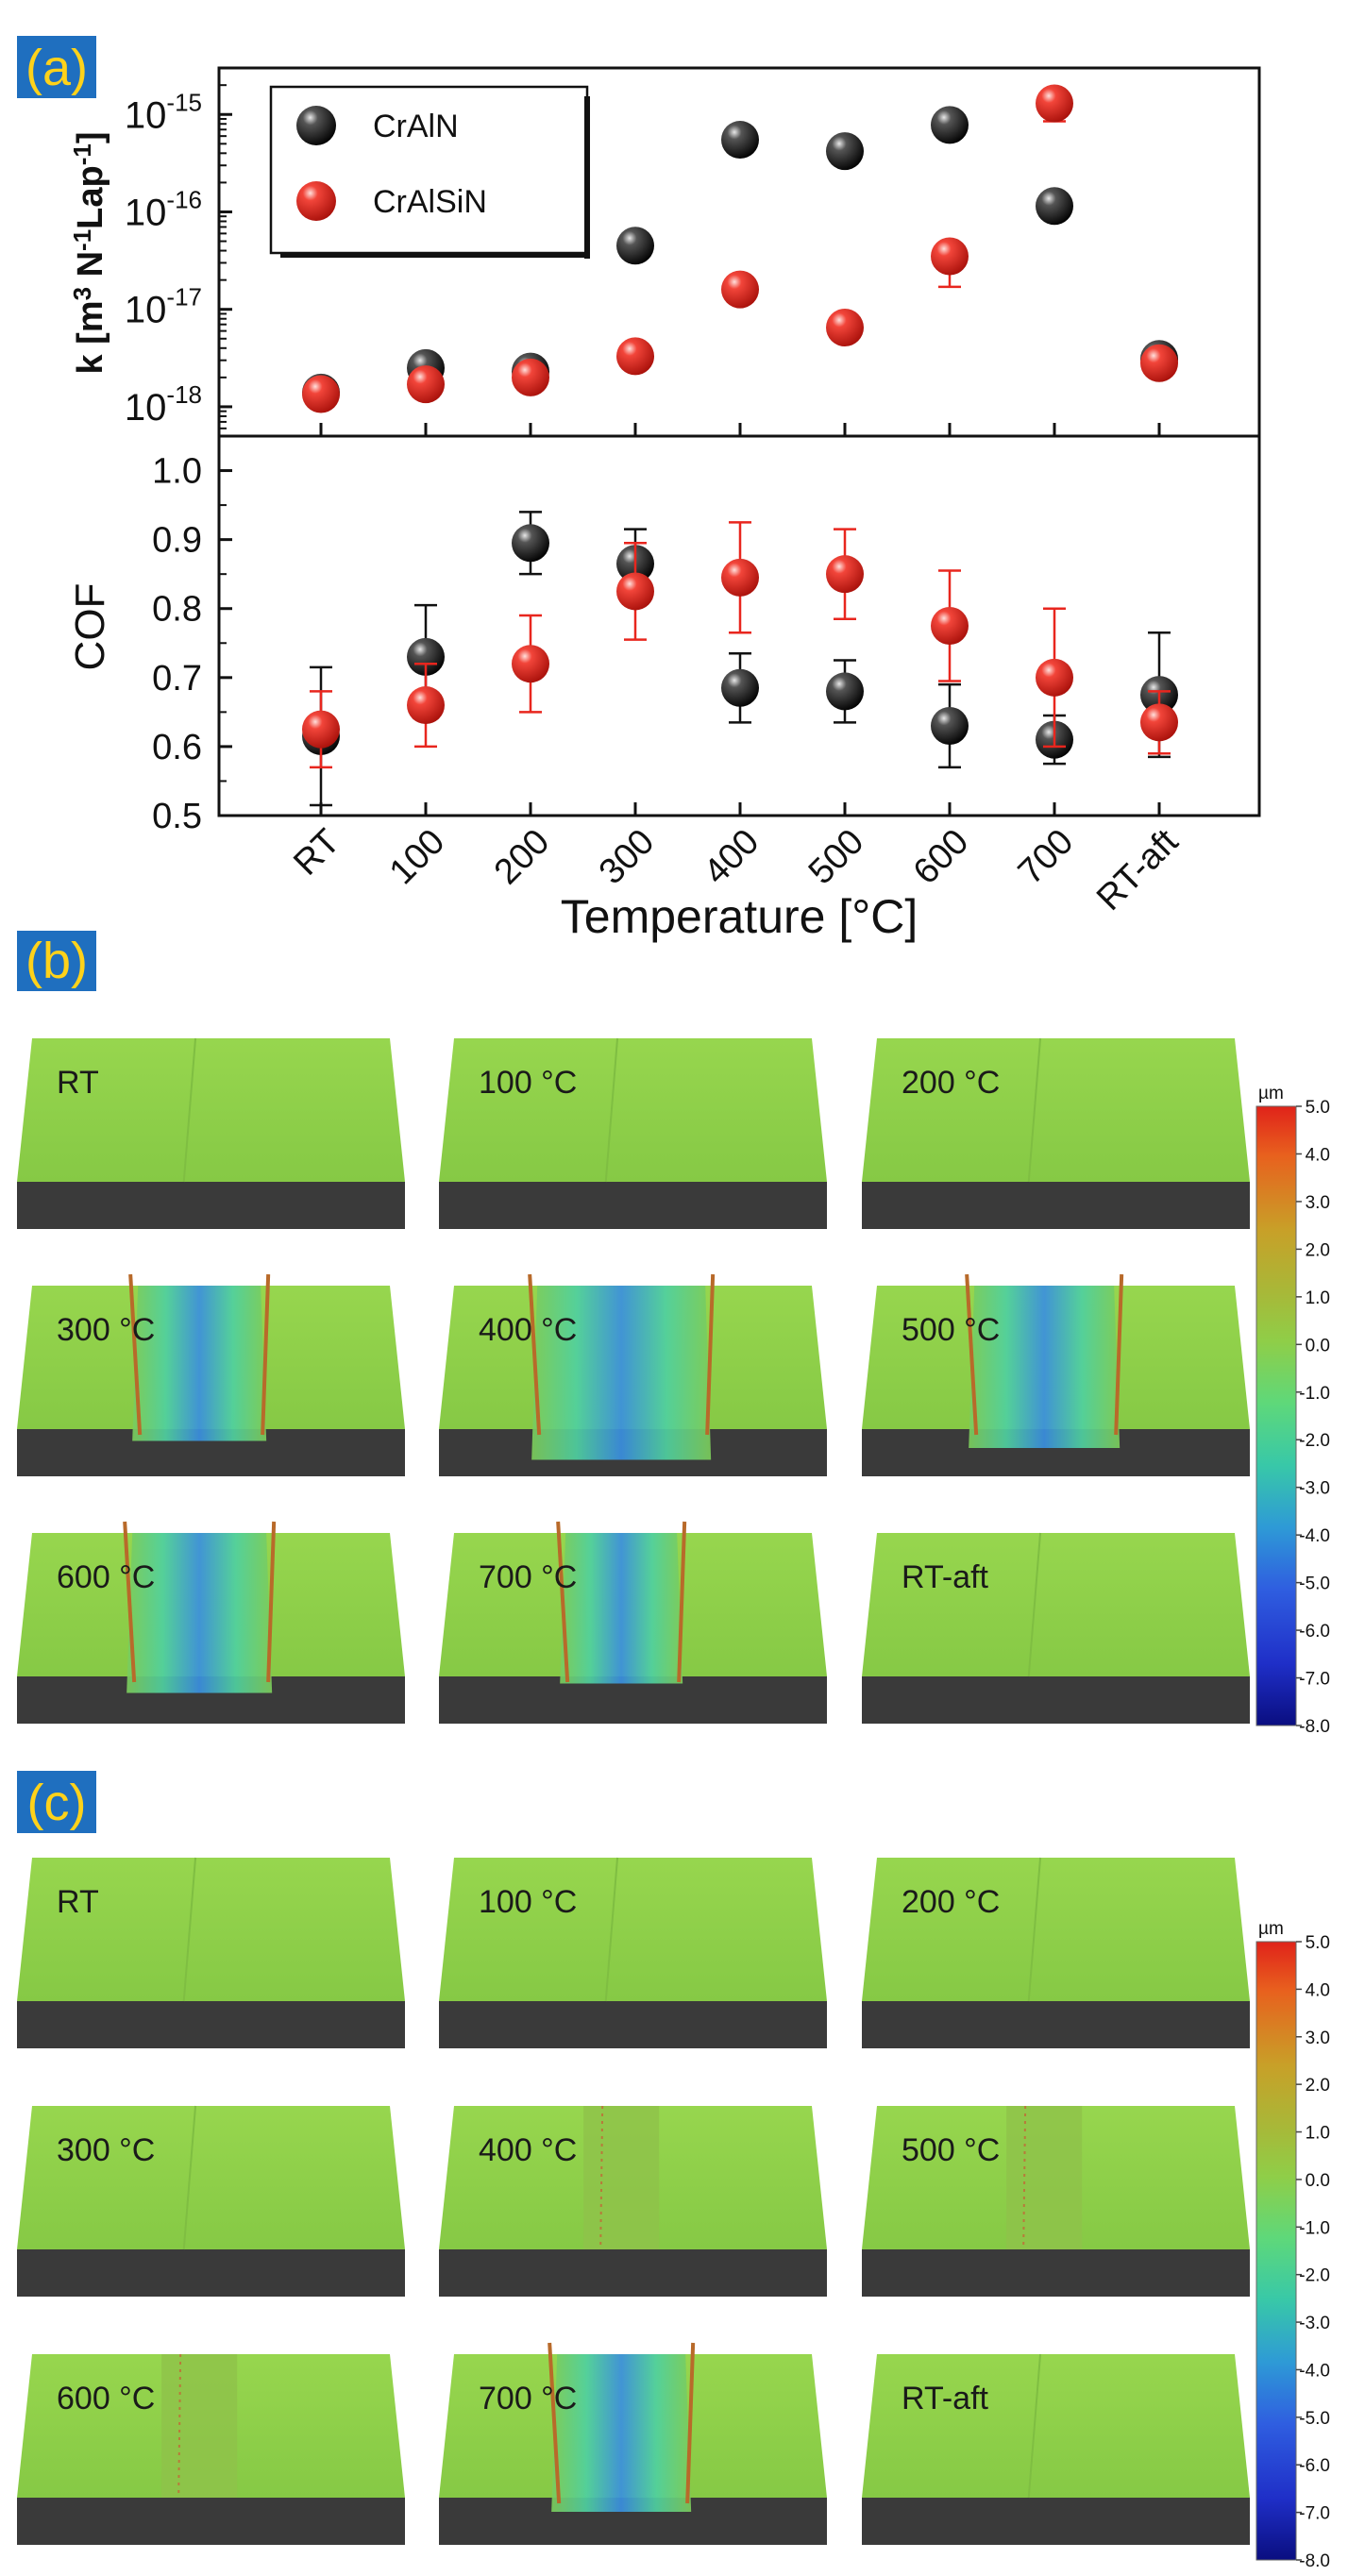 The height and width of the screenshot is (2576, 1365). What do you see at coordinates (739, 917) in the screenshot?
I see `x-axis-label: Temperature [°C]` at bounding box center [739, 917].